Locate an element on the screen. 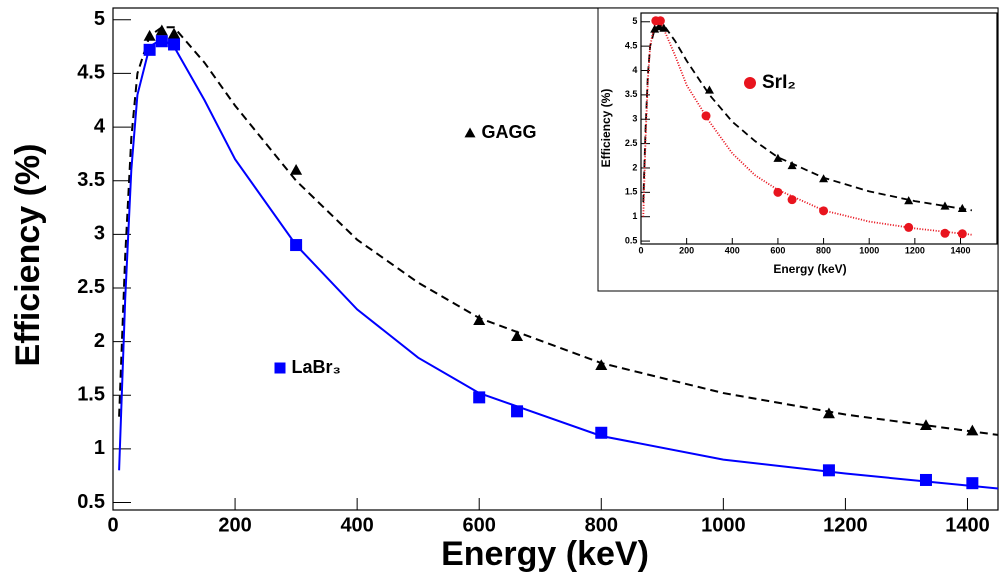  legend-label: SrI₂ is located at coordinates (779, 82).